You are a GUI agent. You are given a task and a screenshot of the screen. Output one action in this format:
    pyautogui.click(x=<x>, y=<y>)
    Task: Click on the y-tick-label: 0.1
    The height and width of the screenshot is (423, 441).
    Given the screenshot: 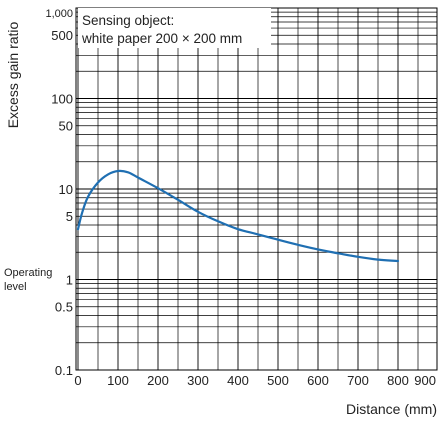 What is the action you would take?
    pyautogui.click(x=64, y=370)
    